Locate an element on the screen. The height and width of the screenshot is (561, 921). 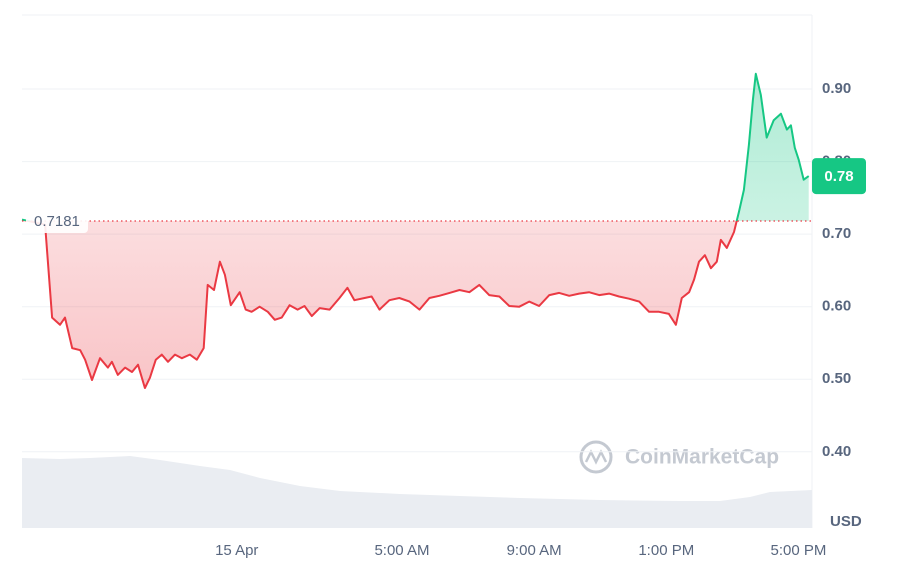
y-tick-label: 0.90 is located at coordinates (836, 88).